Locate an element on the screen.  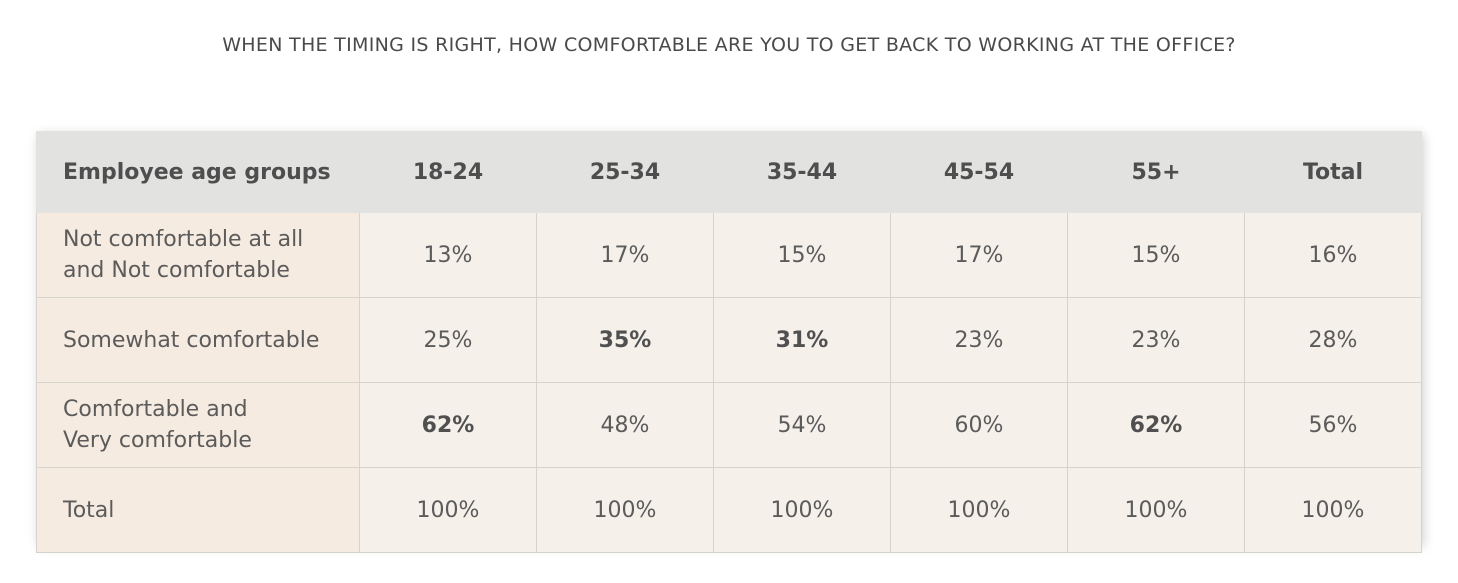
header-cell-25-34: 25-34 is located at coordinates (625, 172).